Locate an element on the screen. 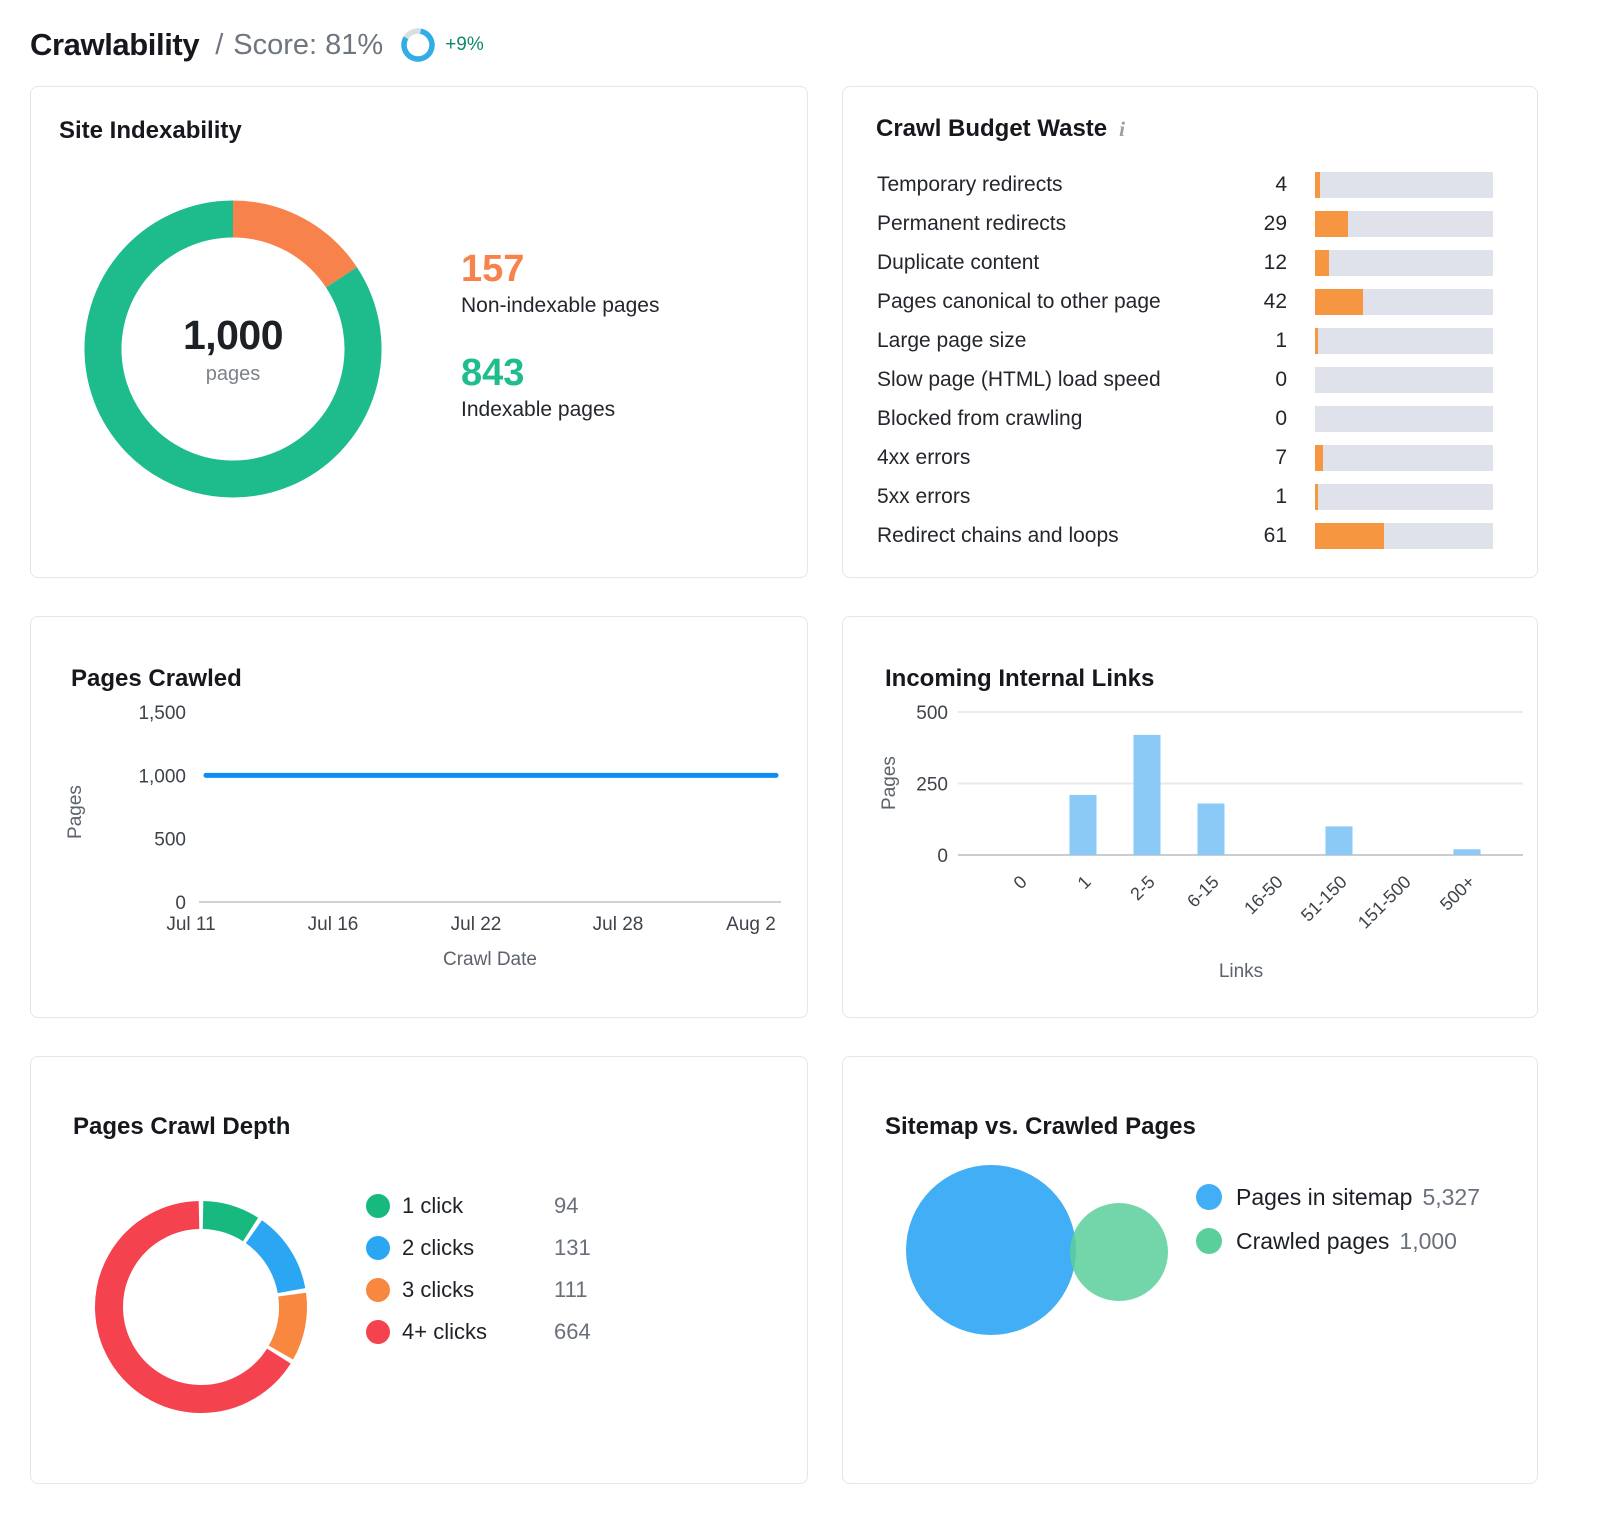 The width and height of the screenshot is (1600, 1531). svg-text: 6-15 is located at coordinates (1203, 892).